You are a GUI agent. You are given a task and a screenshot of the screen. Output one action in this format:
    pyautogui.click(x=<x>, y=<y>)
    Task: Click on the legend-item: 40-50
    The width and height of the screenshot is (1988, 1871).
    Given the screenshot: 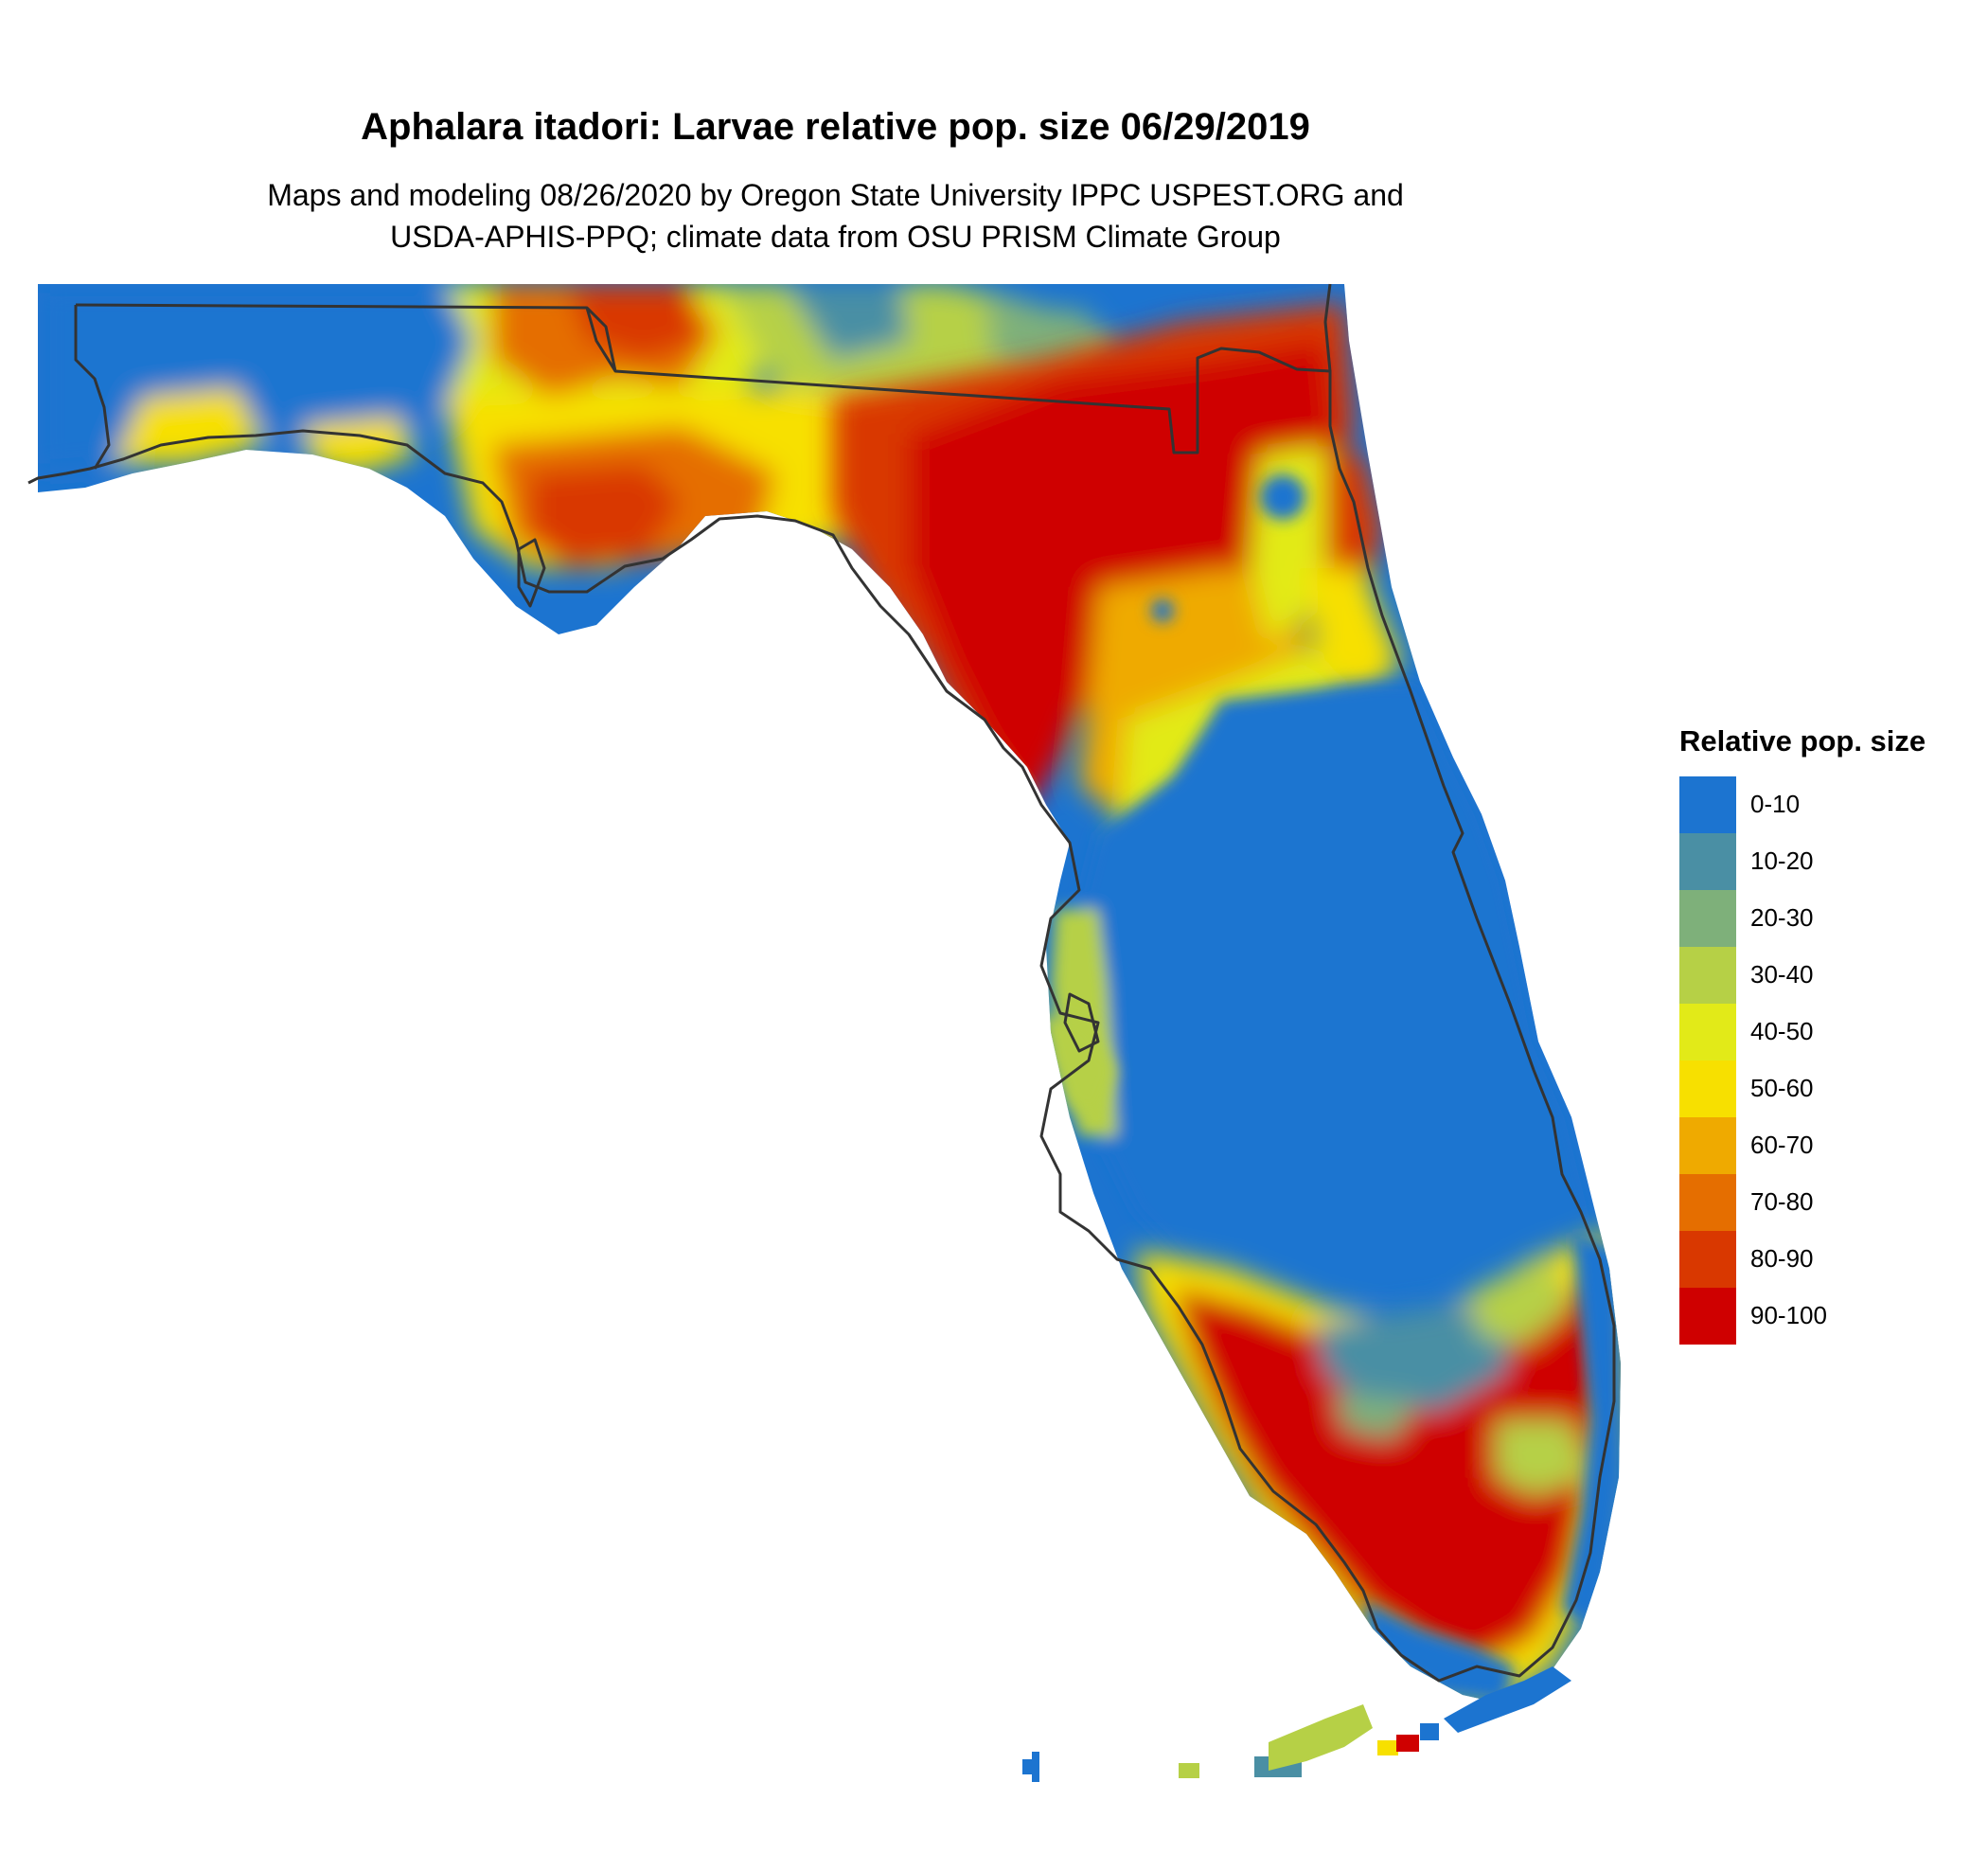 What is the action you would take?
    pyautogui.click(x=1821, y=1032)
    